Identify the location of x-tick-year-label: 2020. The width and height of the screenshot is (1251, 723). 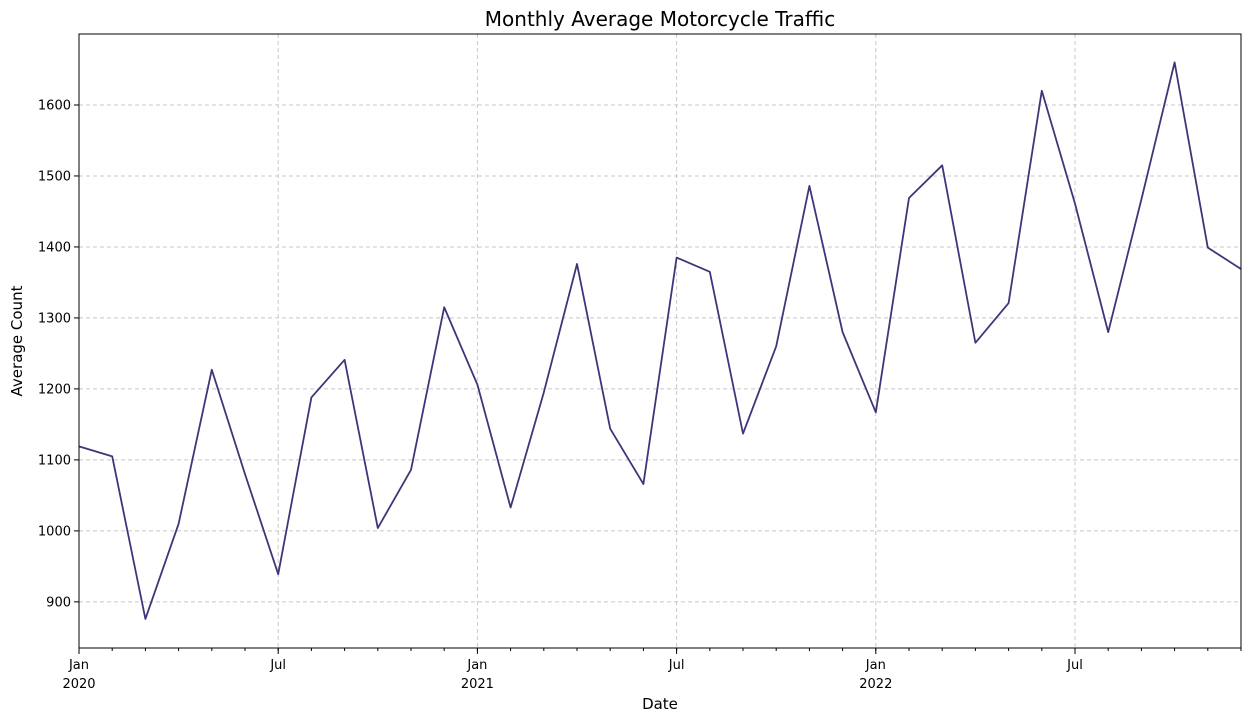
(78, 684).